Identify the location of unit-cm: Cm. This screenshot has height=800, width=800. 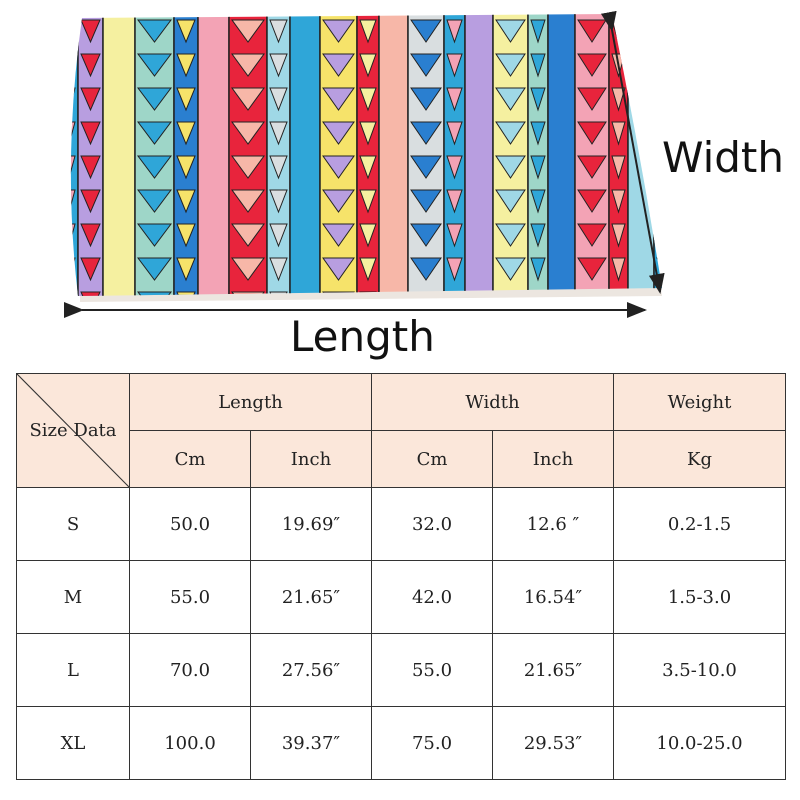
(432, 459).